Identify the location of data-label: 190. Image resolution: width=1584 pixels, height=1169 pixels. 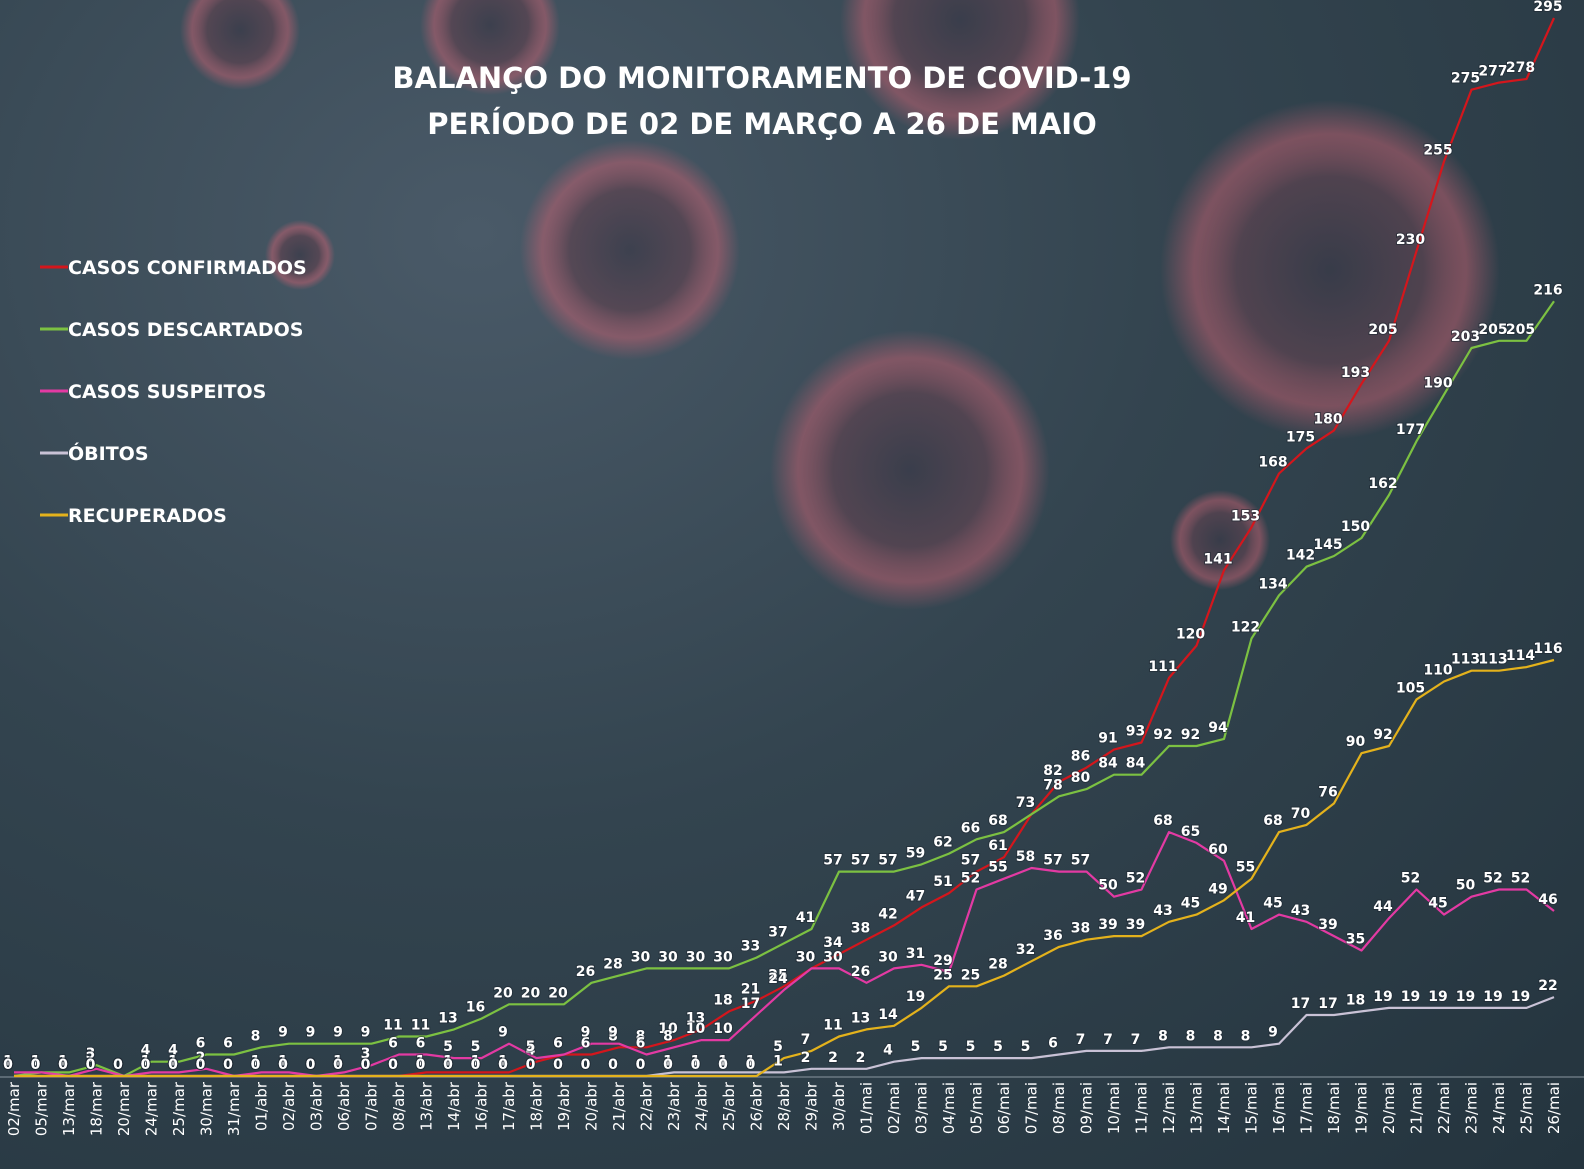
(1437, 384).